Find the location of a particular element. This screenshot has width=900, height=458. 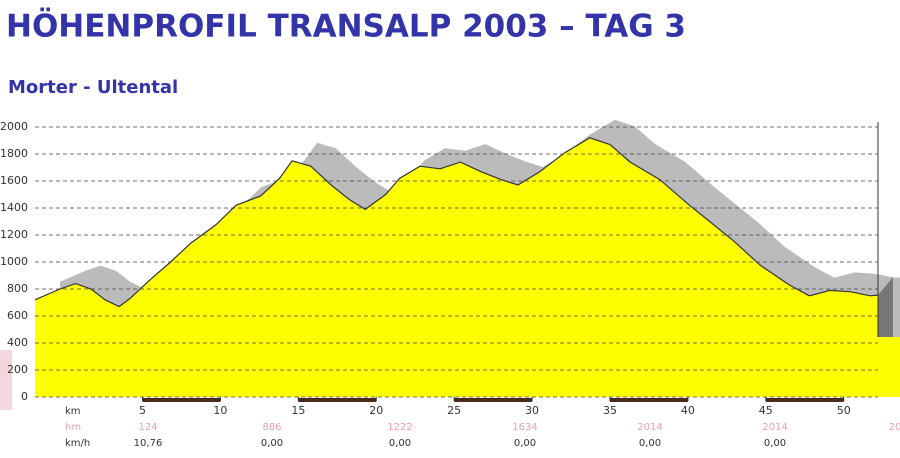

stats-cell: 10,76 is located at coordinates (148, 443).